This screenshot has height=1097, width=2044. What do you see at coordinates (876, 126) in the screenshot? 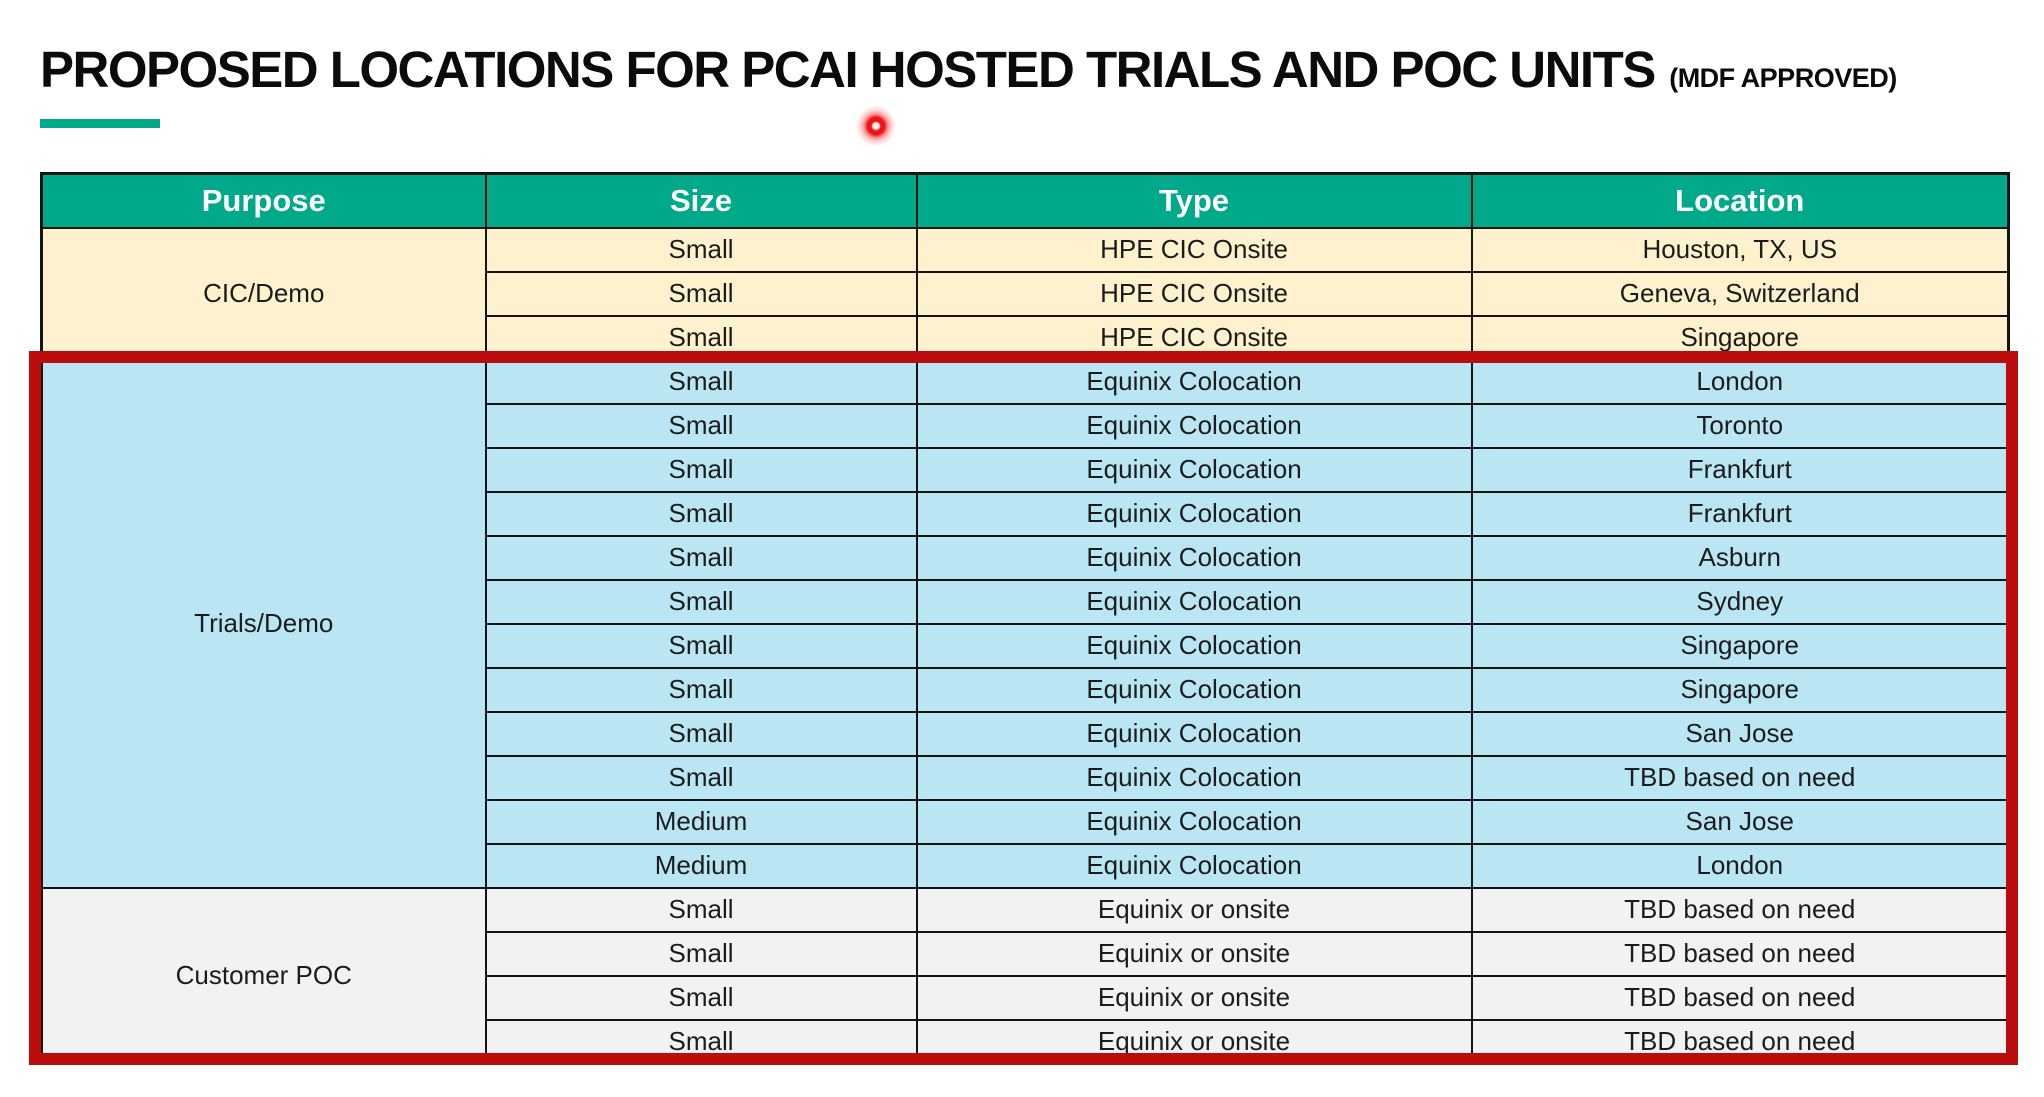
I see `laser-pointer-dot` at bounding box center [876, 126].